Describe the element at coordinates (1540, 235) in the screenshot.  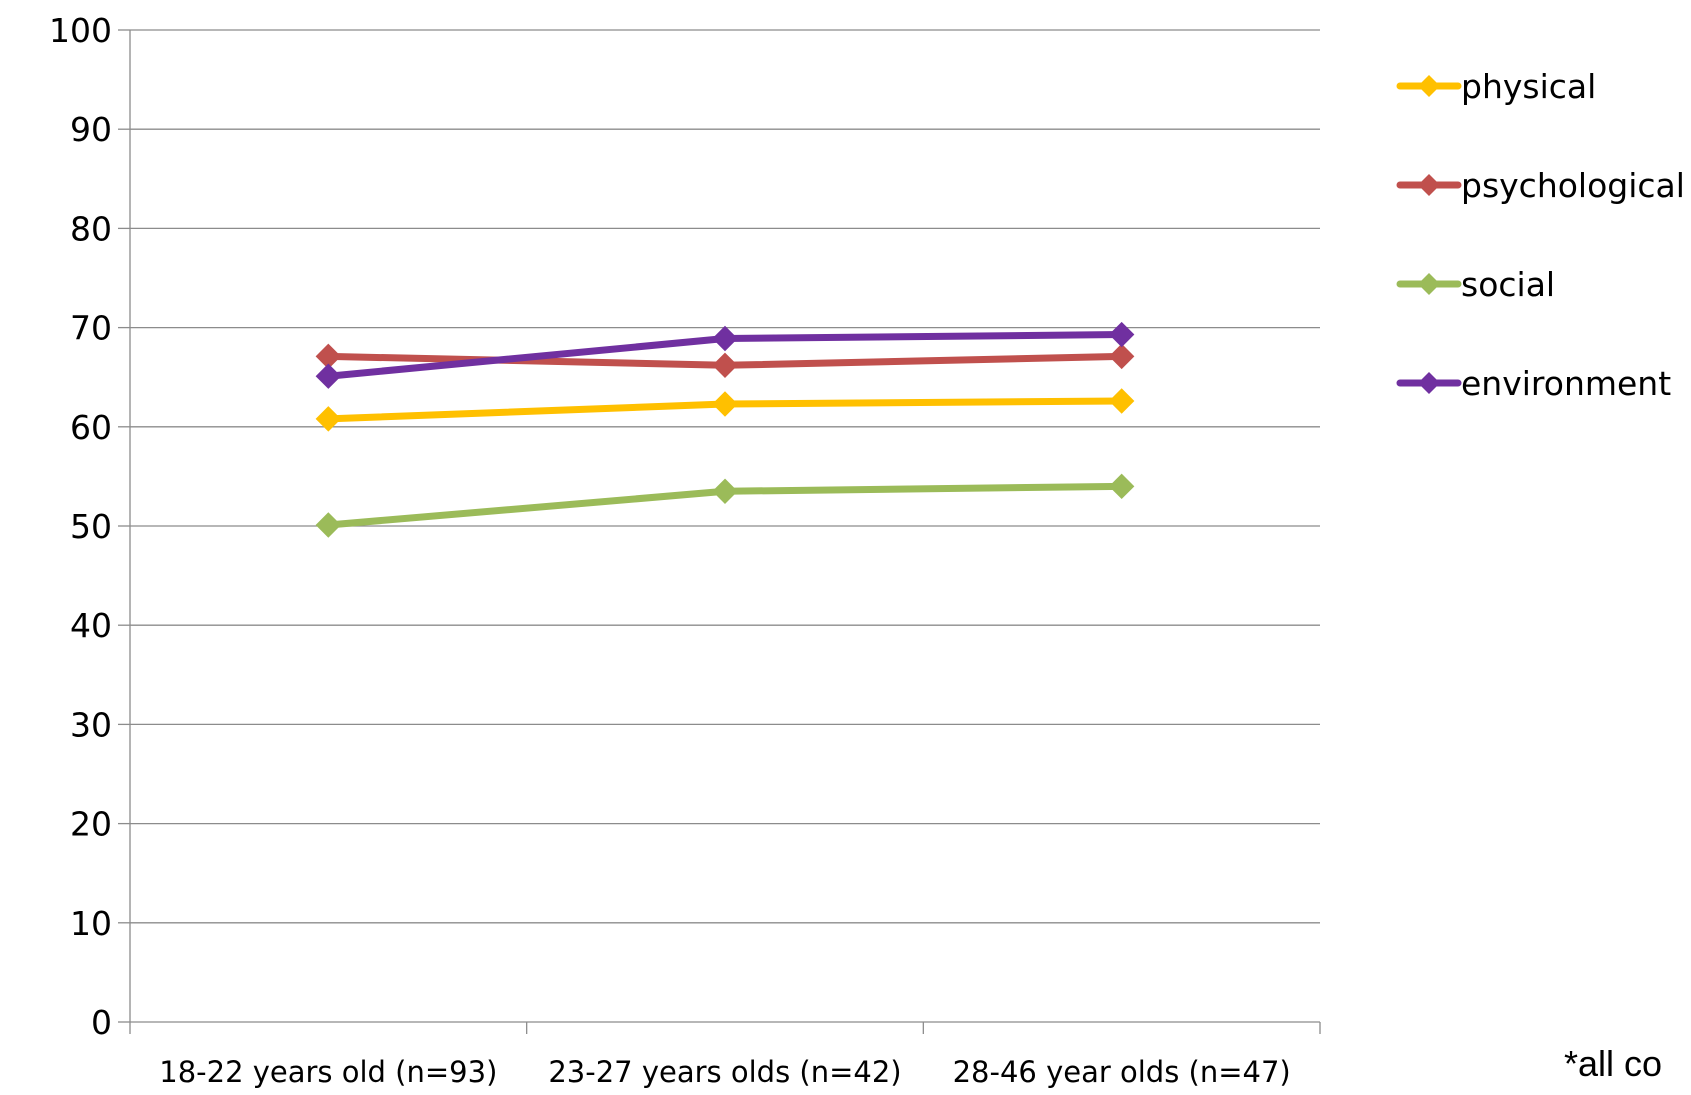
I see `legend: physical psychological social environment` at that location.